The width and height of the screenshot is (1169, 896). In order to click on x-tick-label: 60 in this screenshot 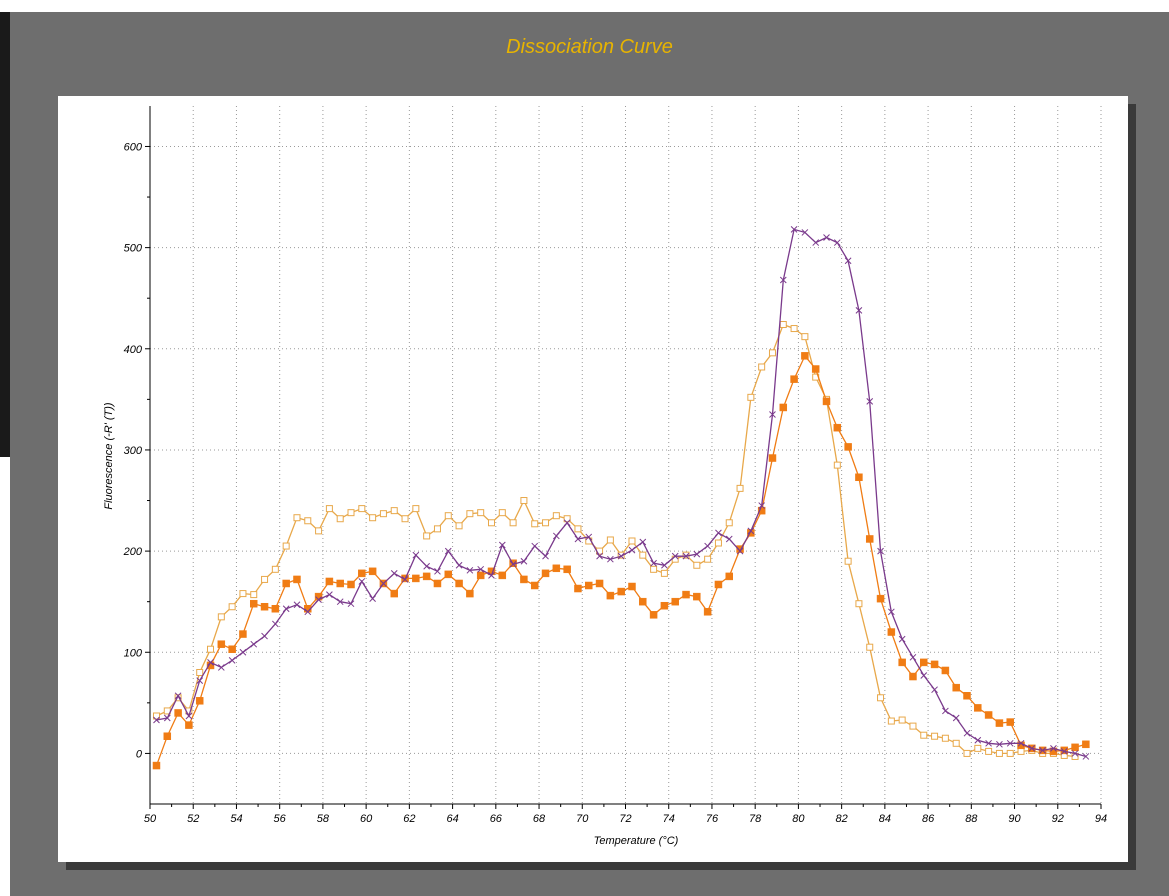, I will do `click(366, 819)`.